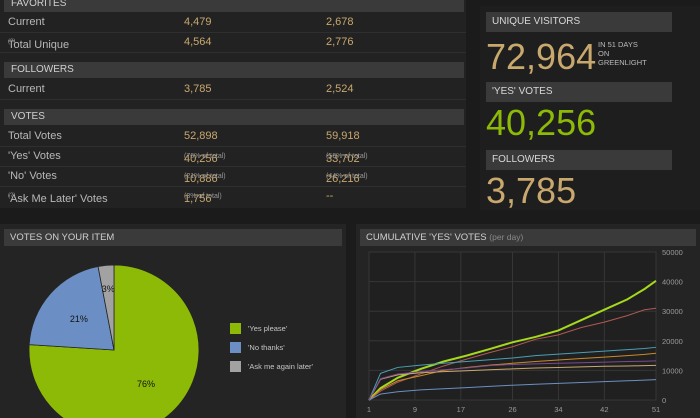 The image size is (700, 418). Describe the element at coordinates (672, 370) in the screenshot. I see `y-tick-label: 10000` at that location.